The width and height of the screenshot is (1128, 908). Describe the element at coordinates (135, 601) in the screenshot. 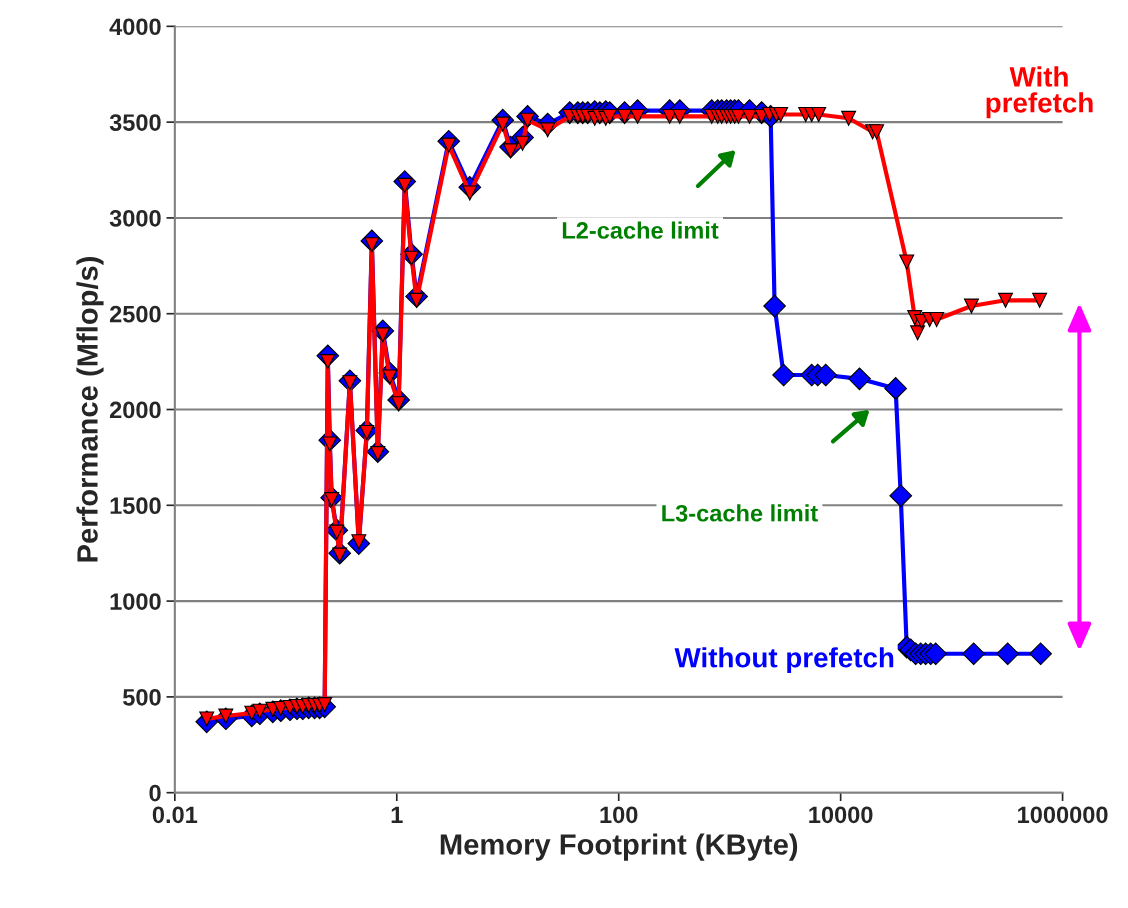

I see `y-tick-label: 1000` at that location.